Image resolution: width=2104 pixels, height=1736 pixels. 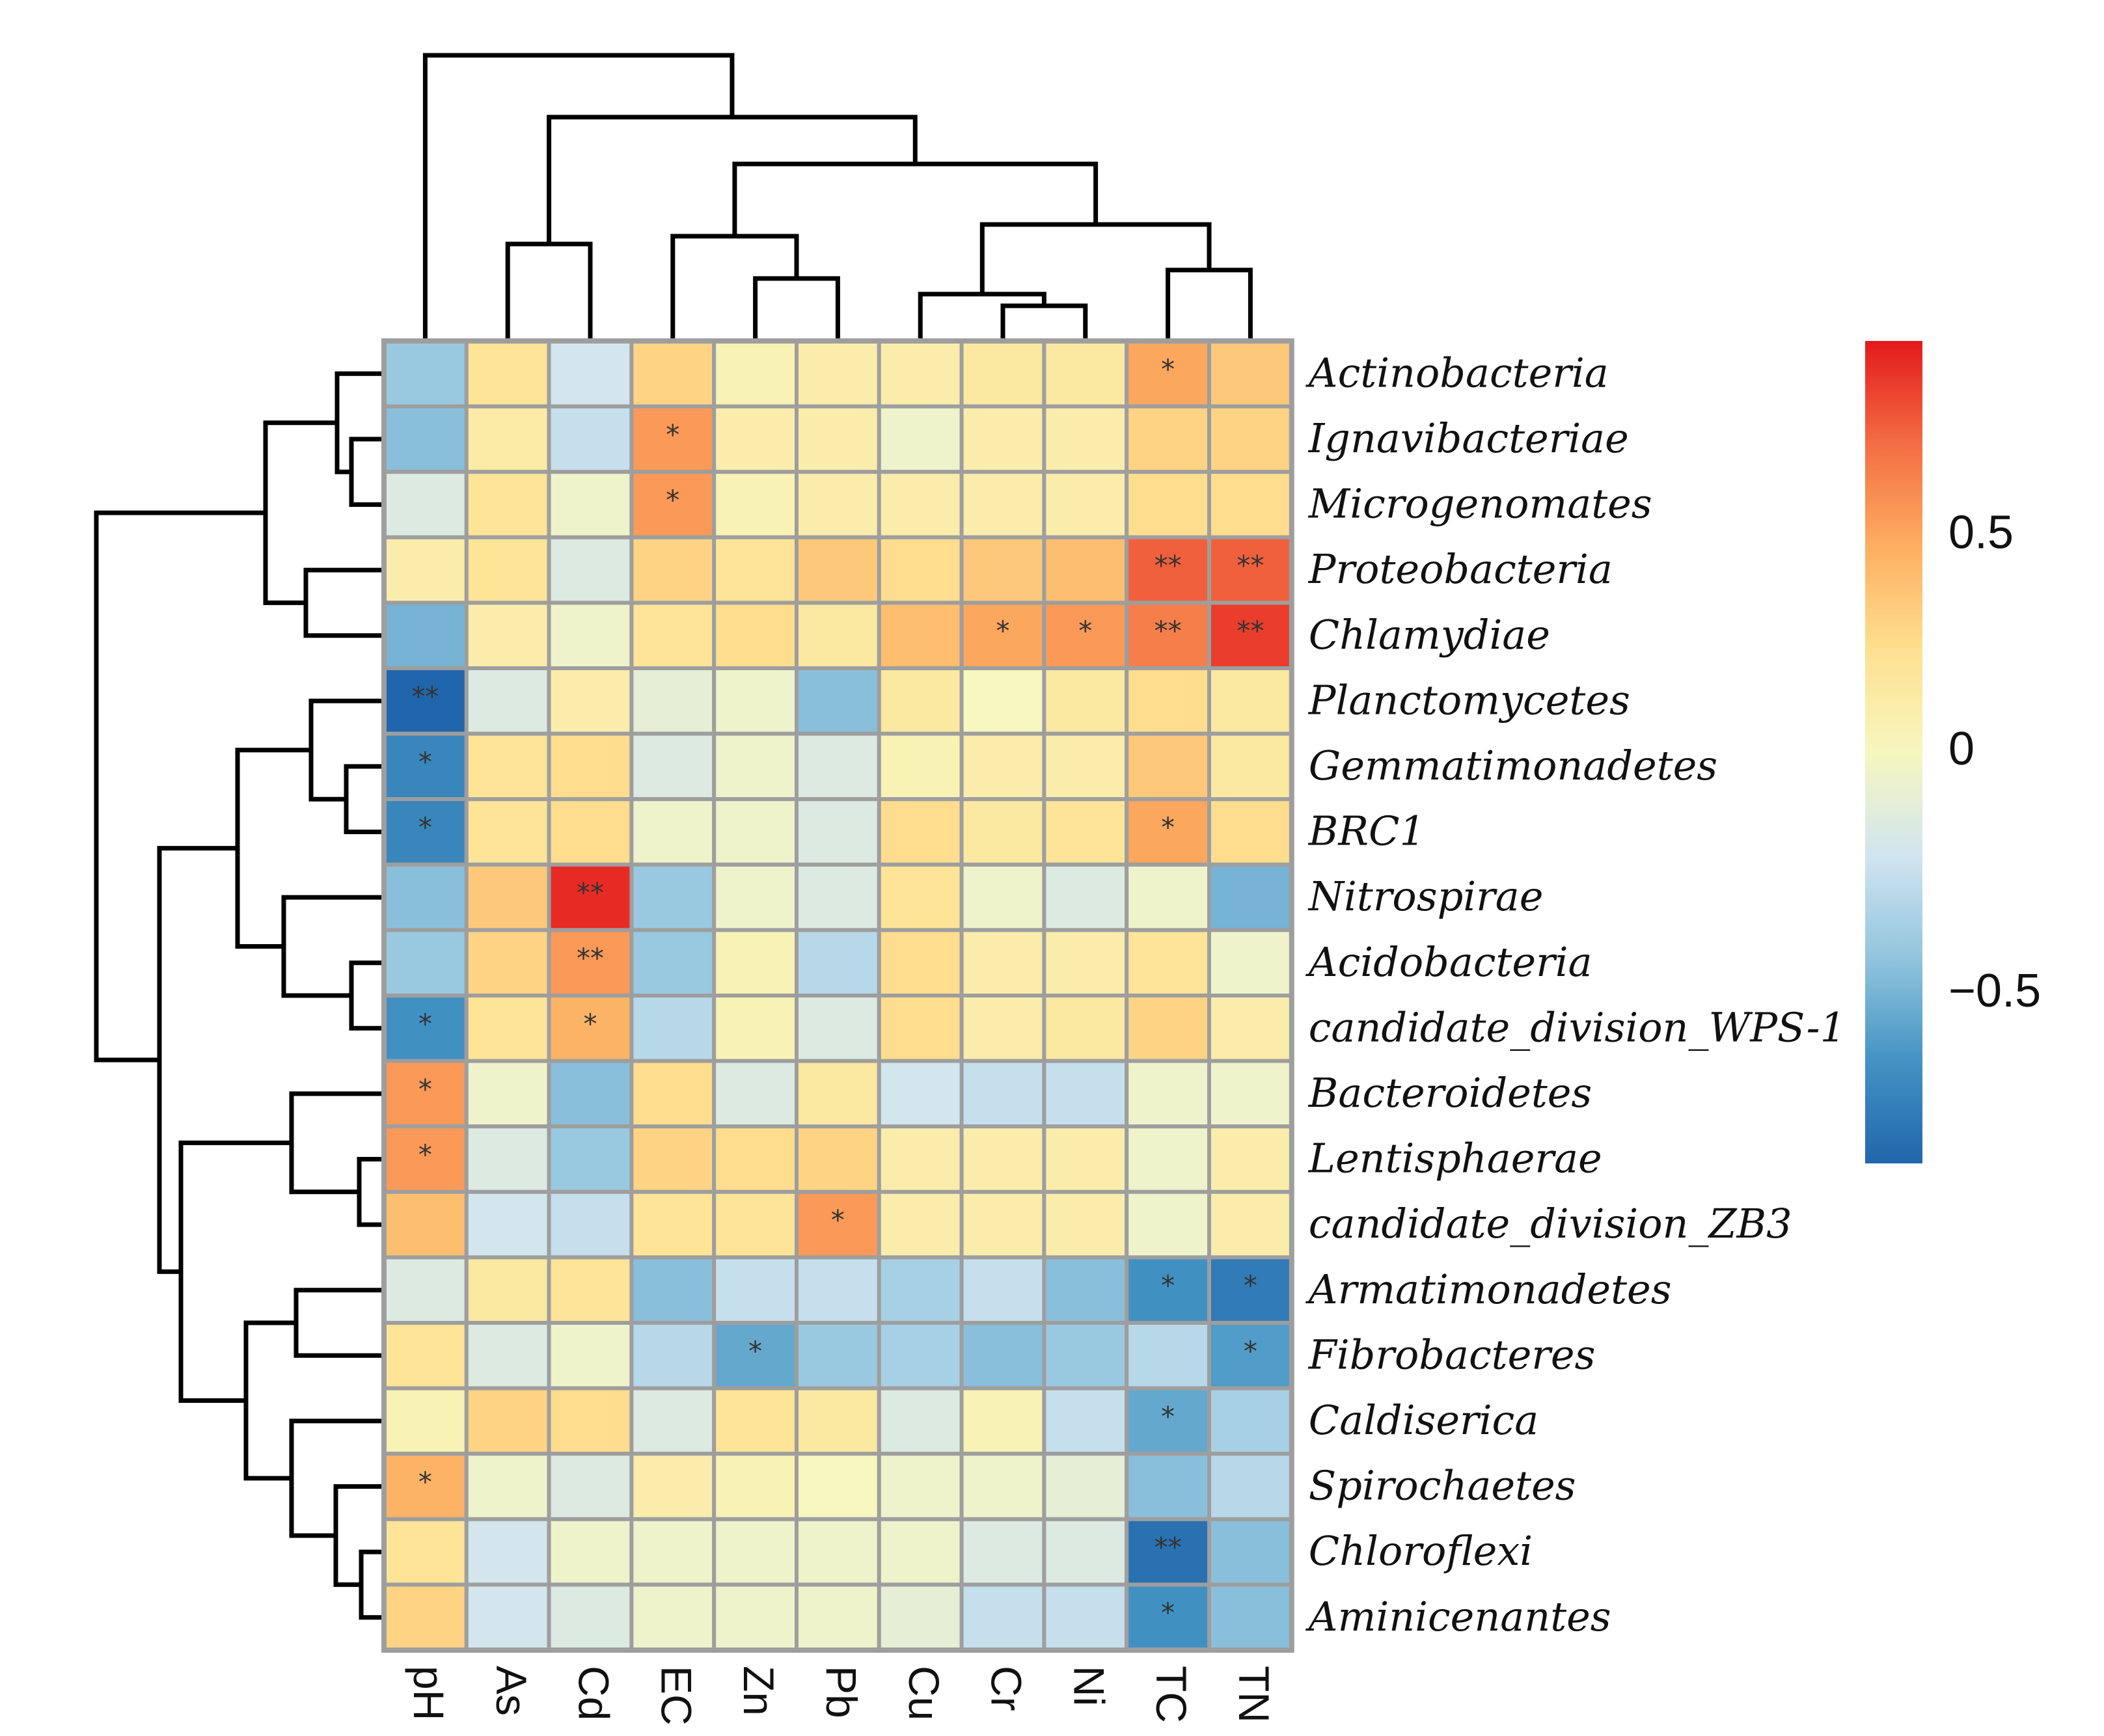 What do you see at coordinates (924, 1693) in the screenshot?
I see `column-label: Cu` at bounding box center [924, 1693].